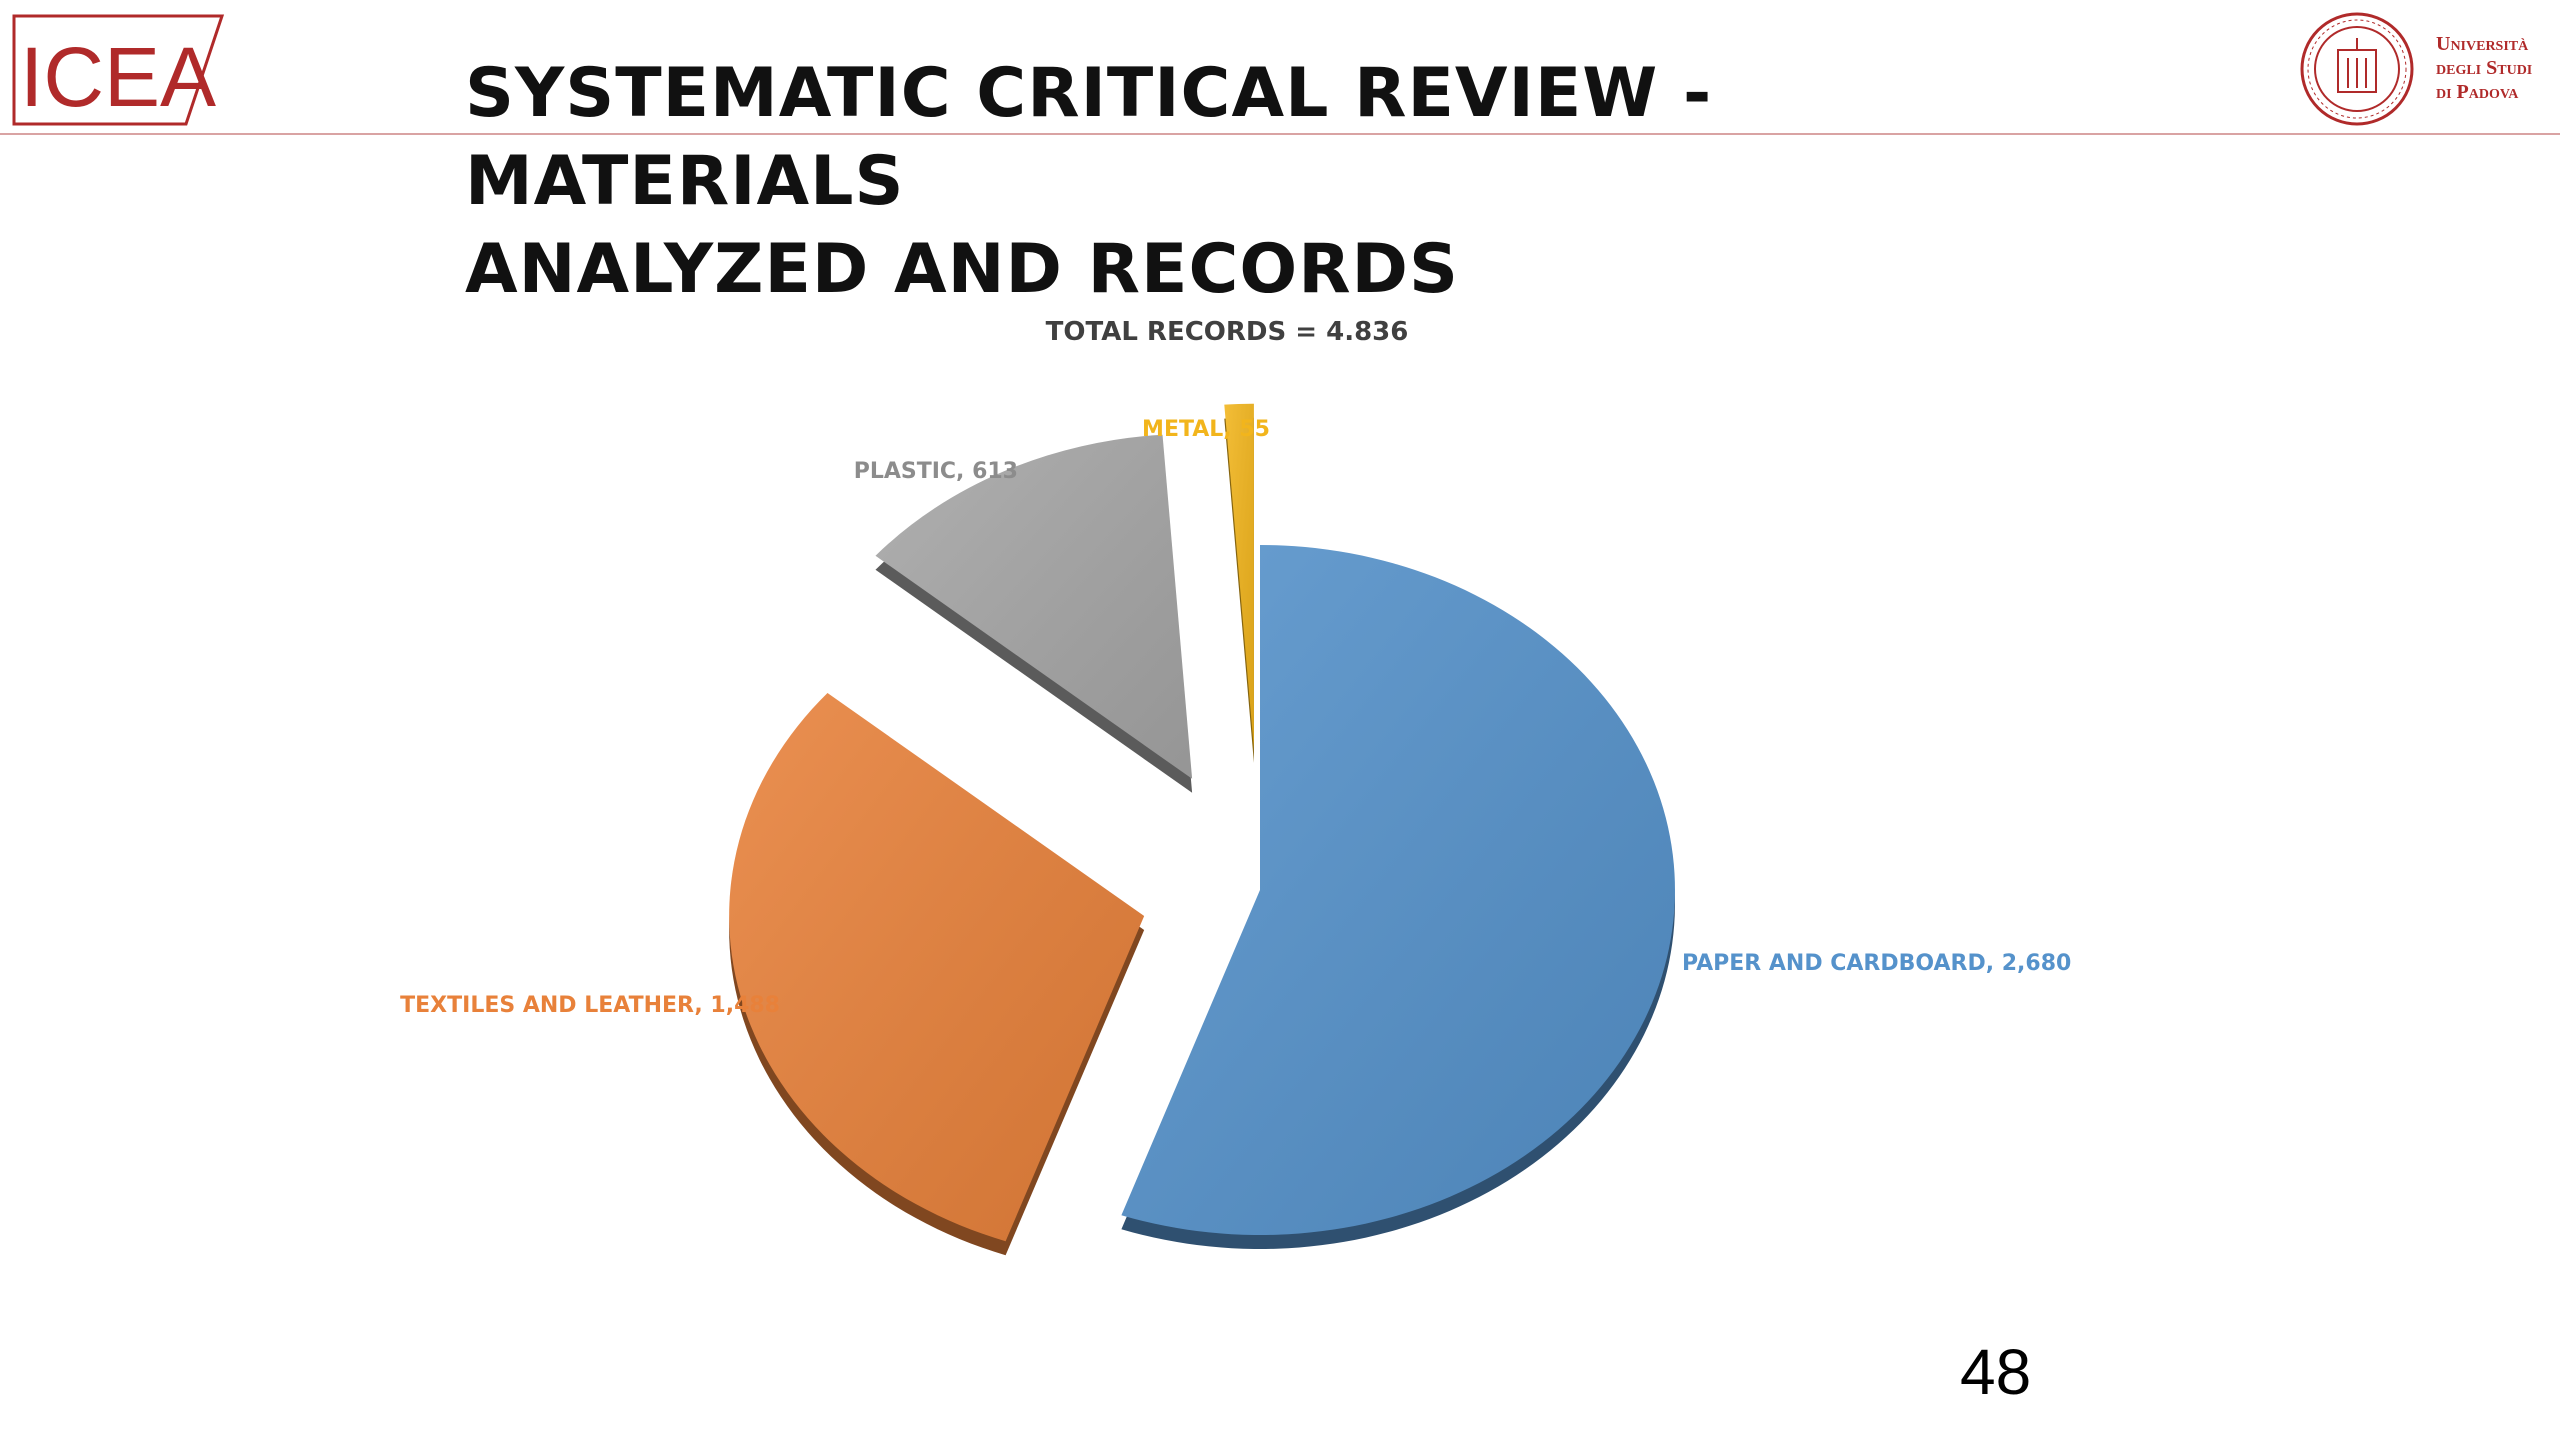  I want to click on icea-logo: ICEA, so click(116, 70).